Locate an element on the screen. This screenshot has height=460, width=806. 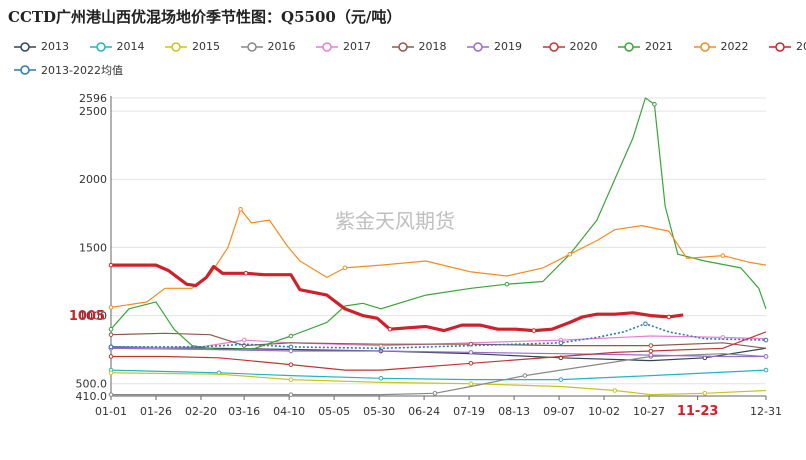
legend-item: 2013-2022均值 is located at coordinates (68, 70).